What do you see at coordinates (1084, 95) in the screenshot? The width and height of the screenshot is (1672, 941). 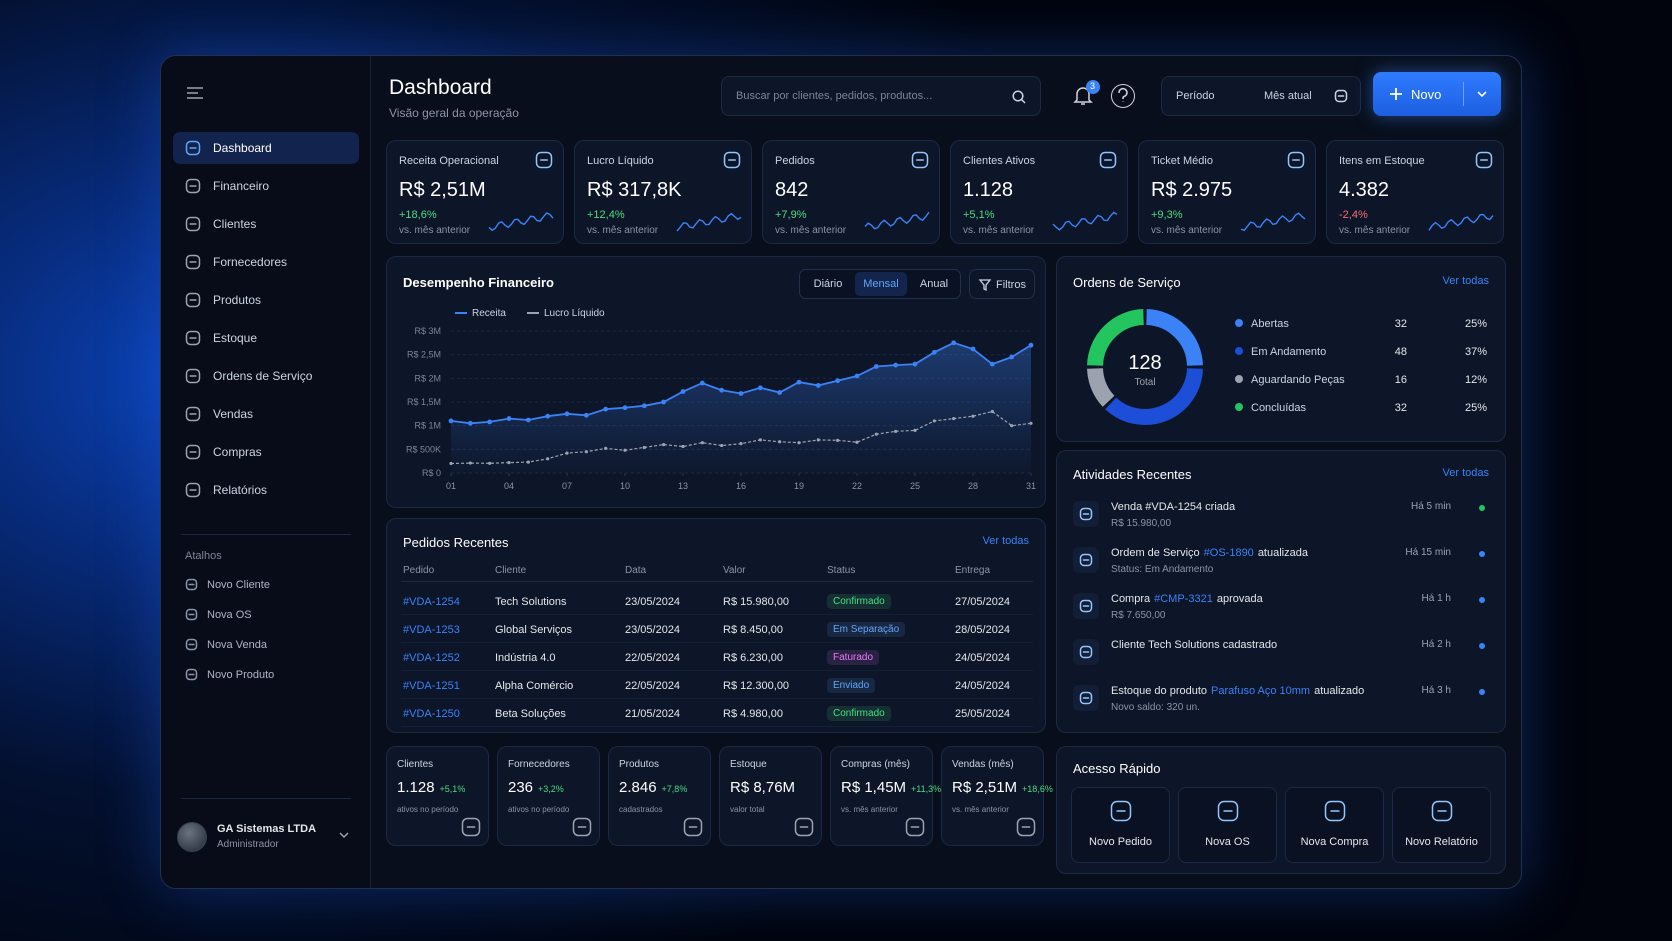 I see `notifications-button: 3` at bounding box center [1084, 95].